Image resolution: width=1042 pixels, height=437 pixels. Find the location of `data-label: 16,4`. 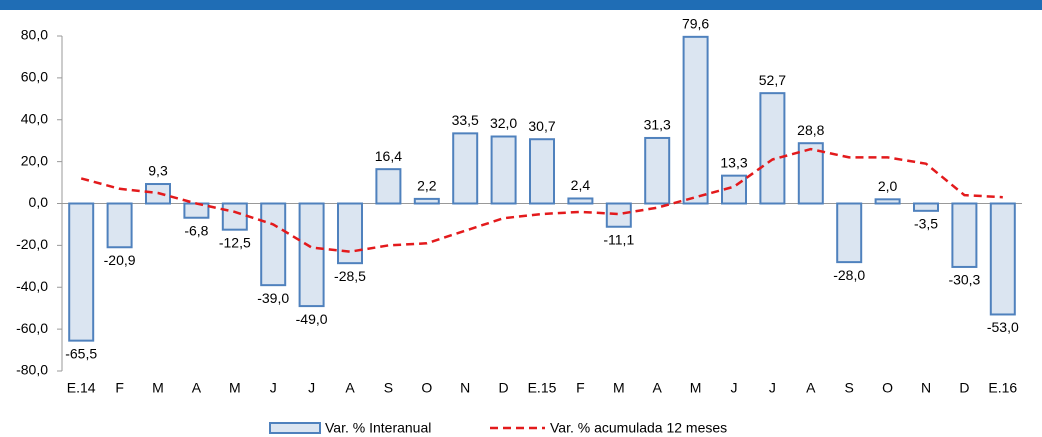

data-label: 16,4 is located at coordinates (388, 156).